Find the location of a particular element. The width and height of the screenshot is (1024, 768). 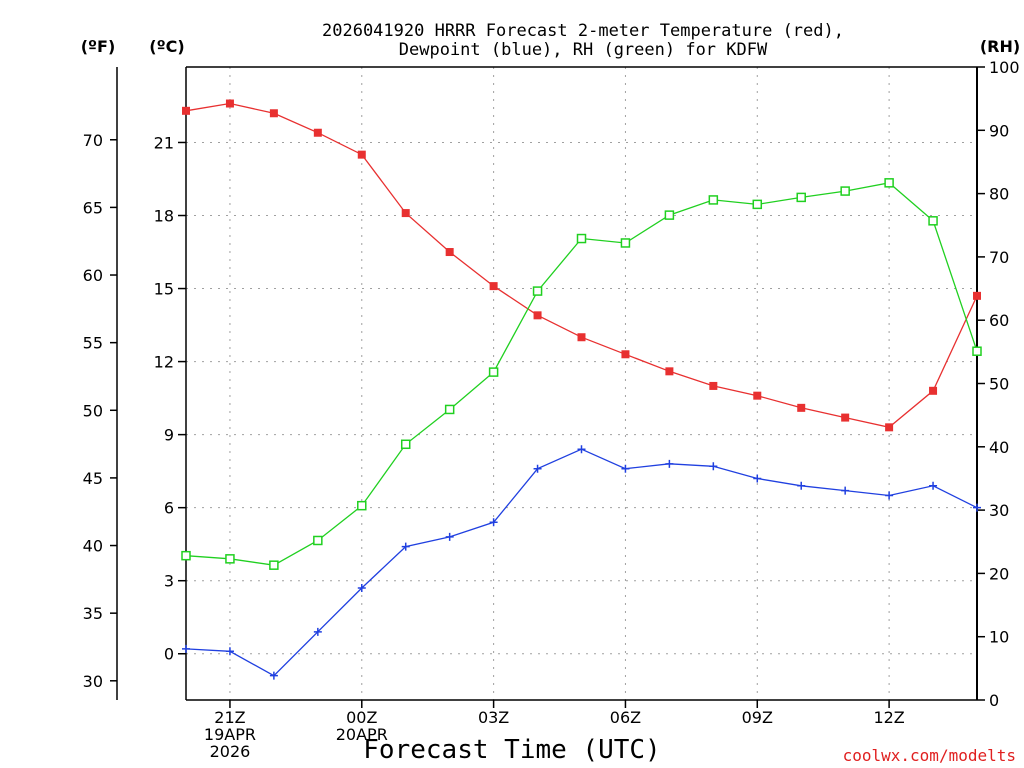

rh-unit-label: (RH) is located at coordinates (1000, 46).